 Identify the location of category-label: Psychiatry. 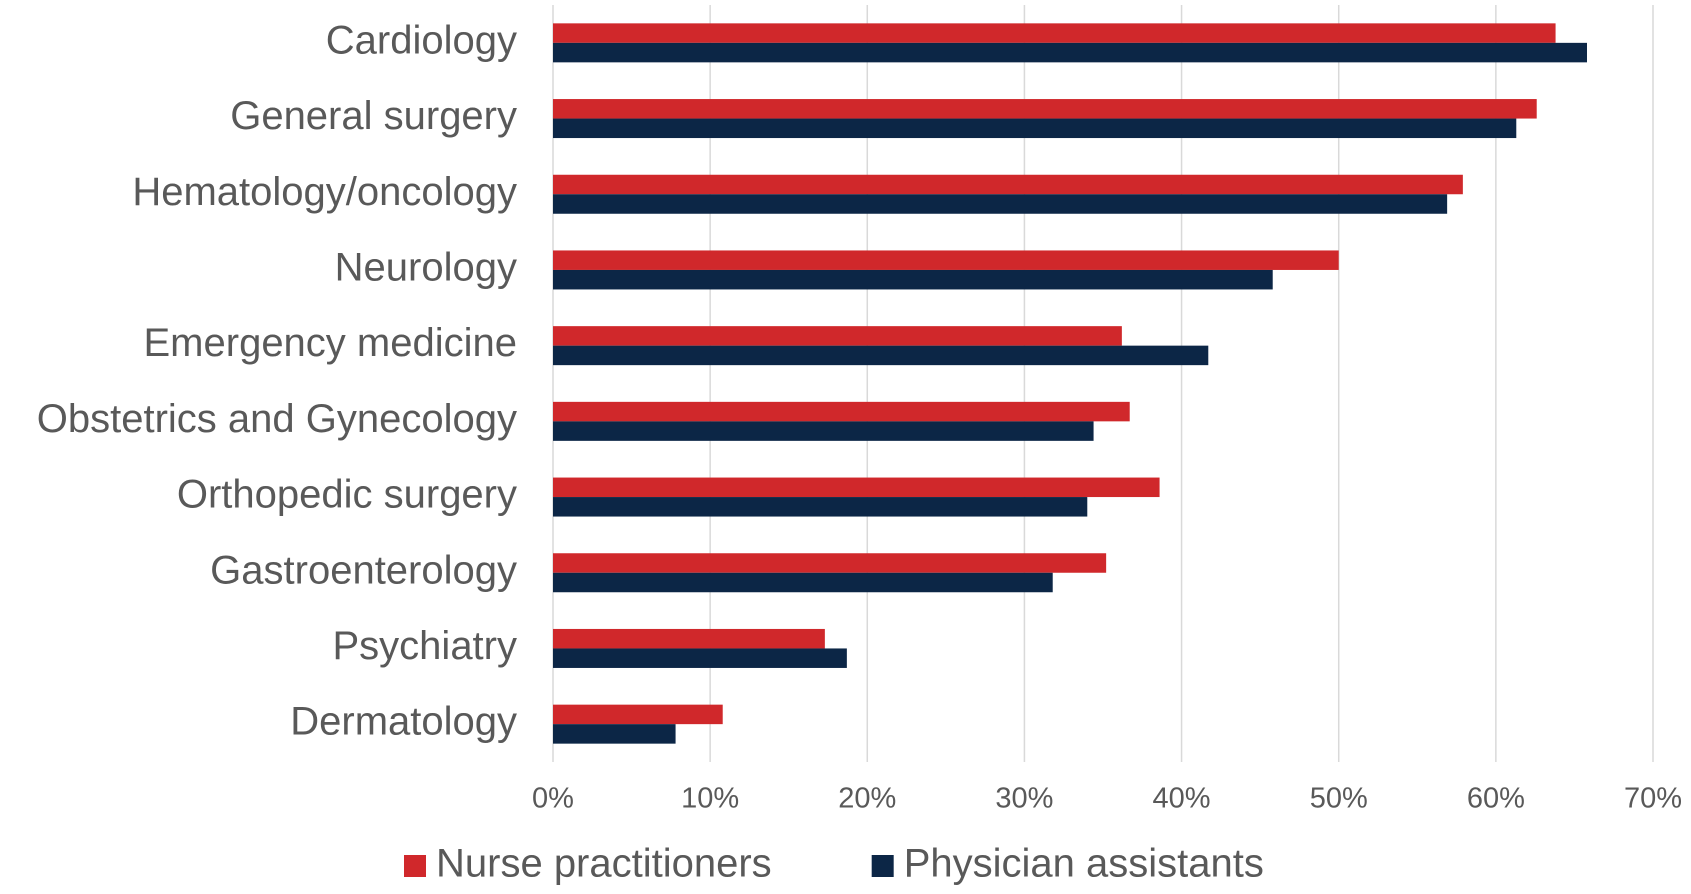
(425, 646).